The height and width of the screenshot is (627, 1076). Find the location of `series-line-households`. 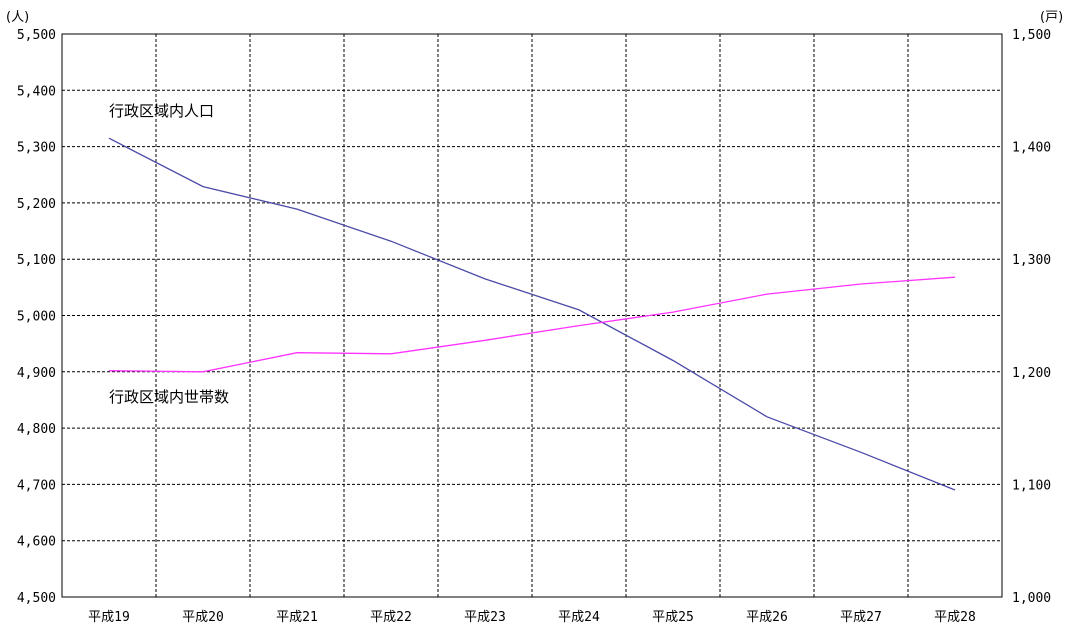

series-line-households is located at coordinates (532, 324).